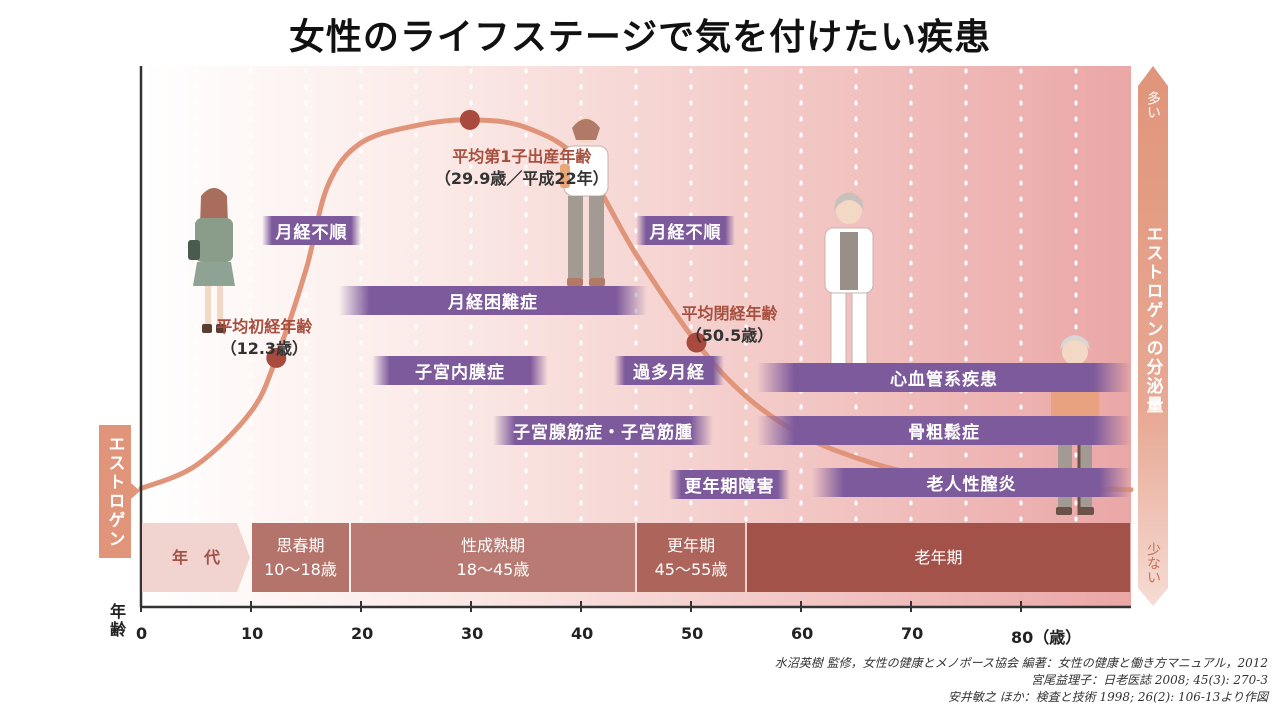 This screenshot has width=1280, height=705. Describe the element at coordinates (300, 569) in the screenshot. I see `stage-range: 10〜18歳` at that location.